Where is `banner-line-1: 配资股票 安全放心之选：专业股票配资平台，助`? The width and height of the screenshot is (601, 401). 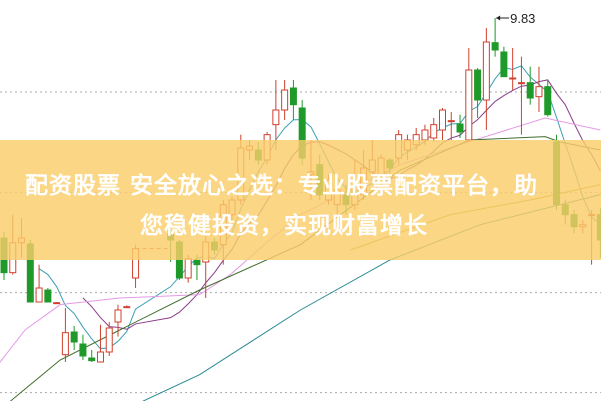
banner-line-1: 配资股票 安全放心之选：专业股票配资平台，助 is located at coordinates (282, 186).